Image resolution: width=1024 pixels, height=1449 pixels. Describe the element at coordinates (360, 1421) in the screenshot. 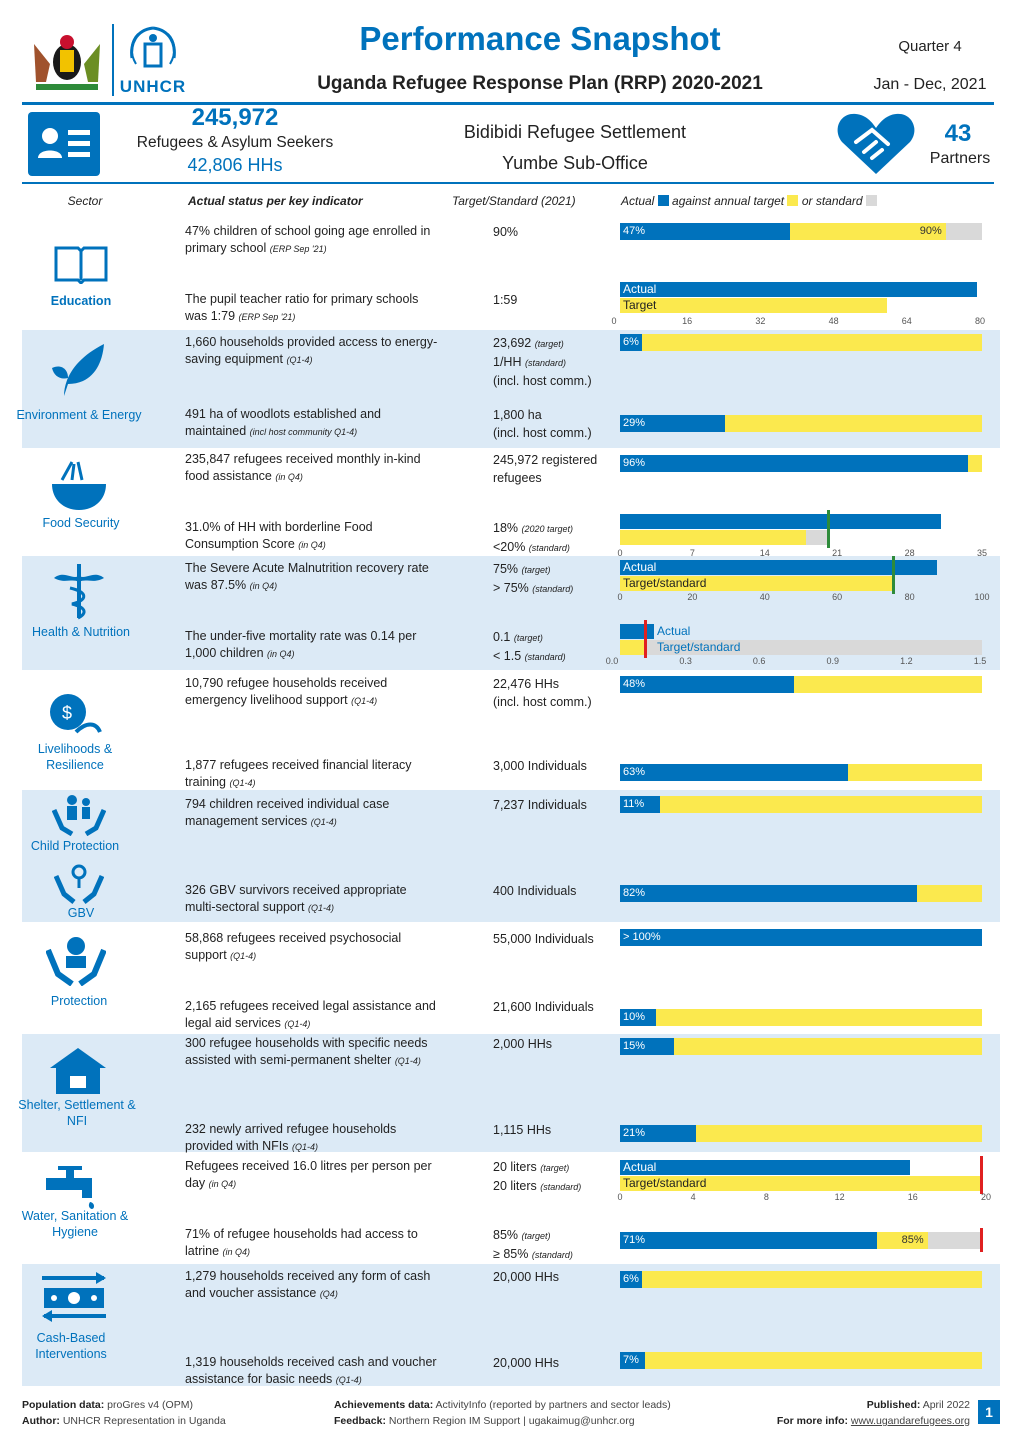

I see `footer-fb-label: Feedback:` at that location.